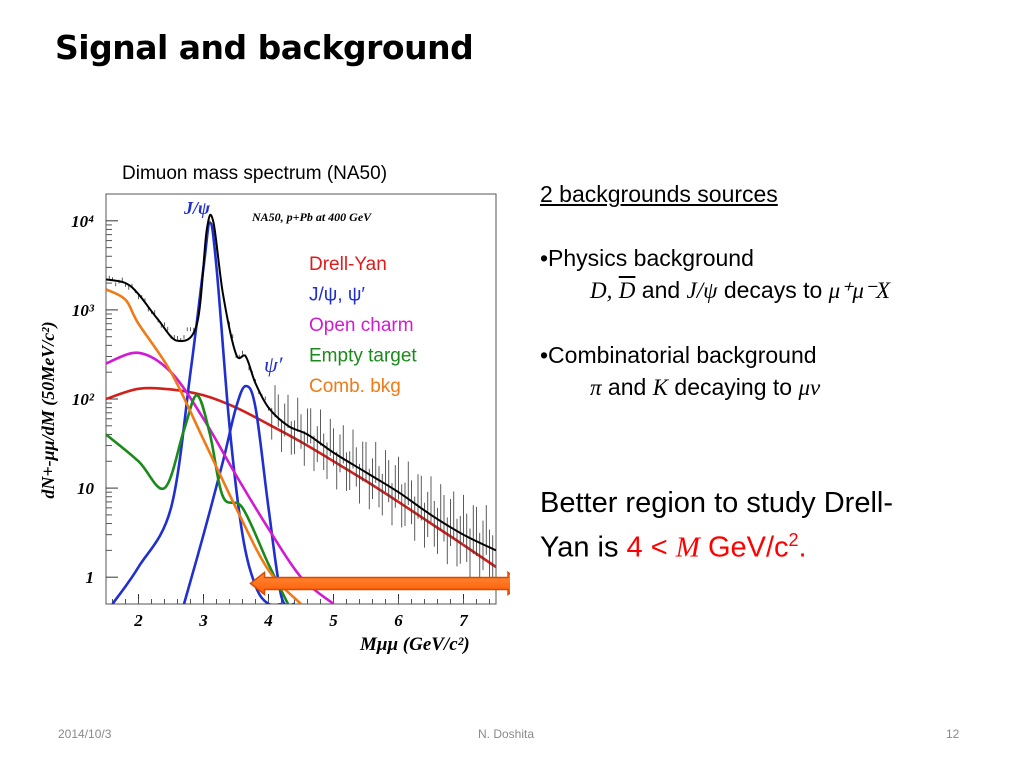  I want to click on physics-bullet: •Physics background, so click(647, 258).